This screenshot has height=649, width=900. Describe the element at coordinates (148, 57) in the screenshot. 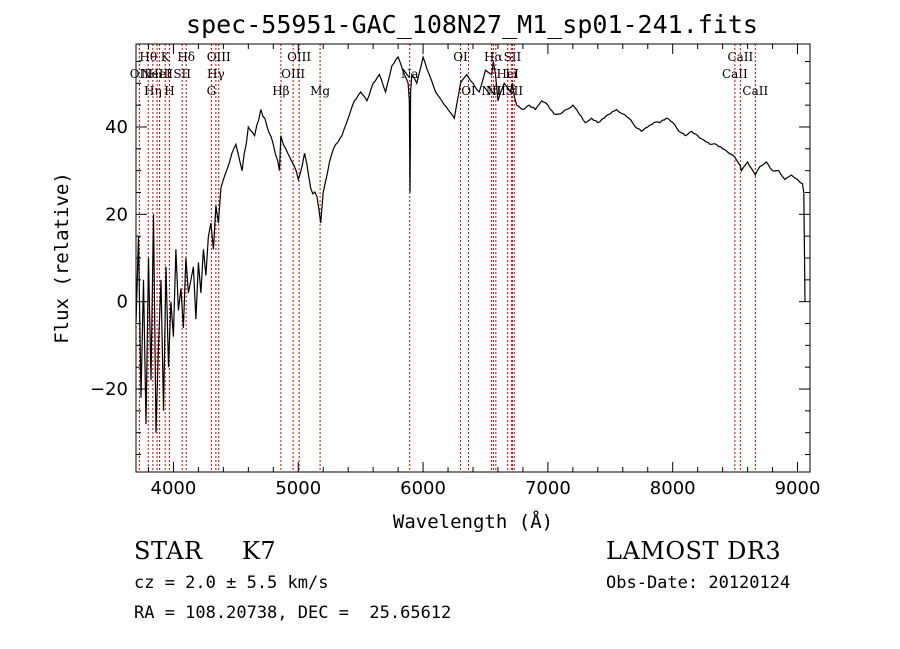

I see `line-label: Hθ` at that location.